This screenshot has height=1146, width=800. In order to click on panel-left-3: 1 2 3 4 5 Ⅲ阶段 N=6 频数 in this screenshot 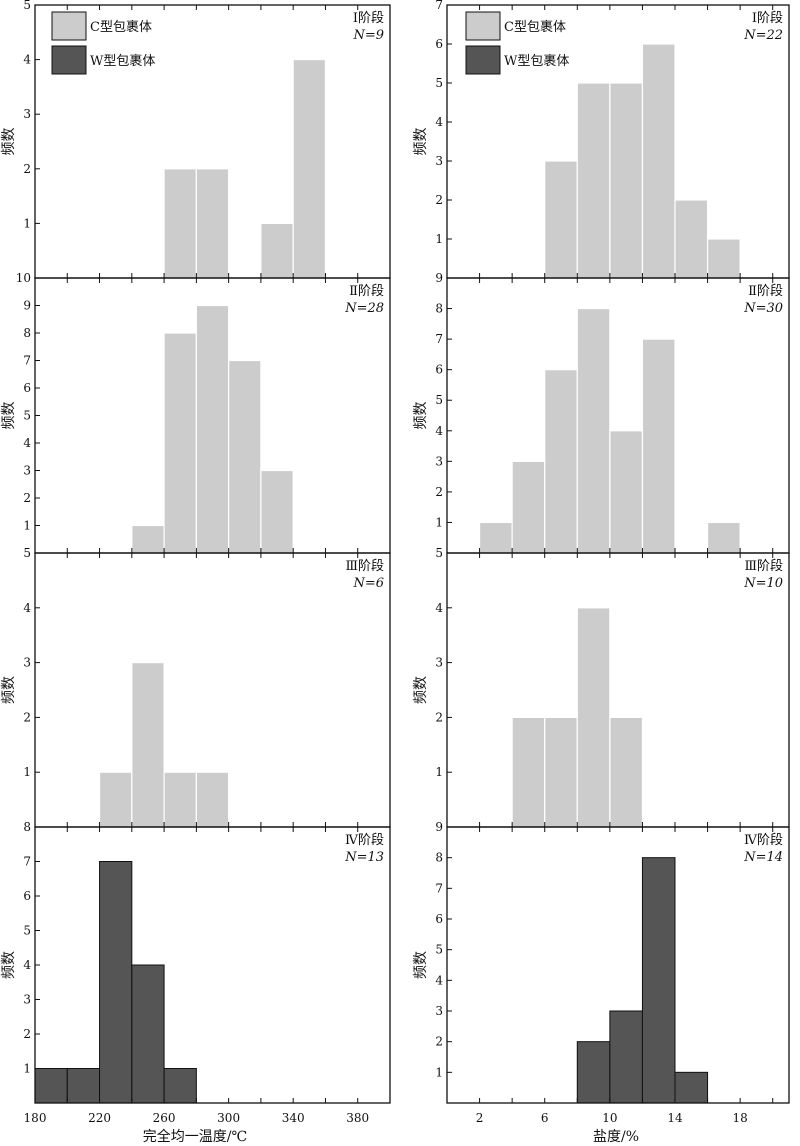, I will do `click(196, 687)`.